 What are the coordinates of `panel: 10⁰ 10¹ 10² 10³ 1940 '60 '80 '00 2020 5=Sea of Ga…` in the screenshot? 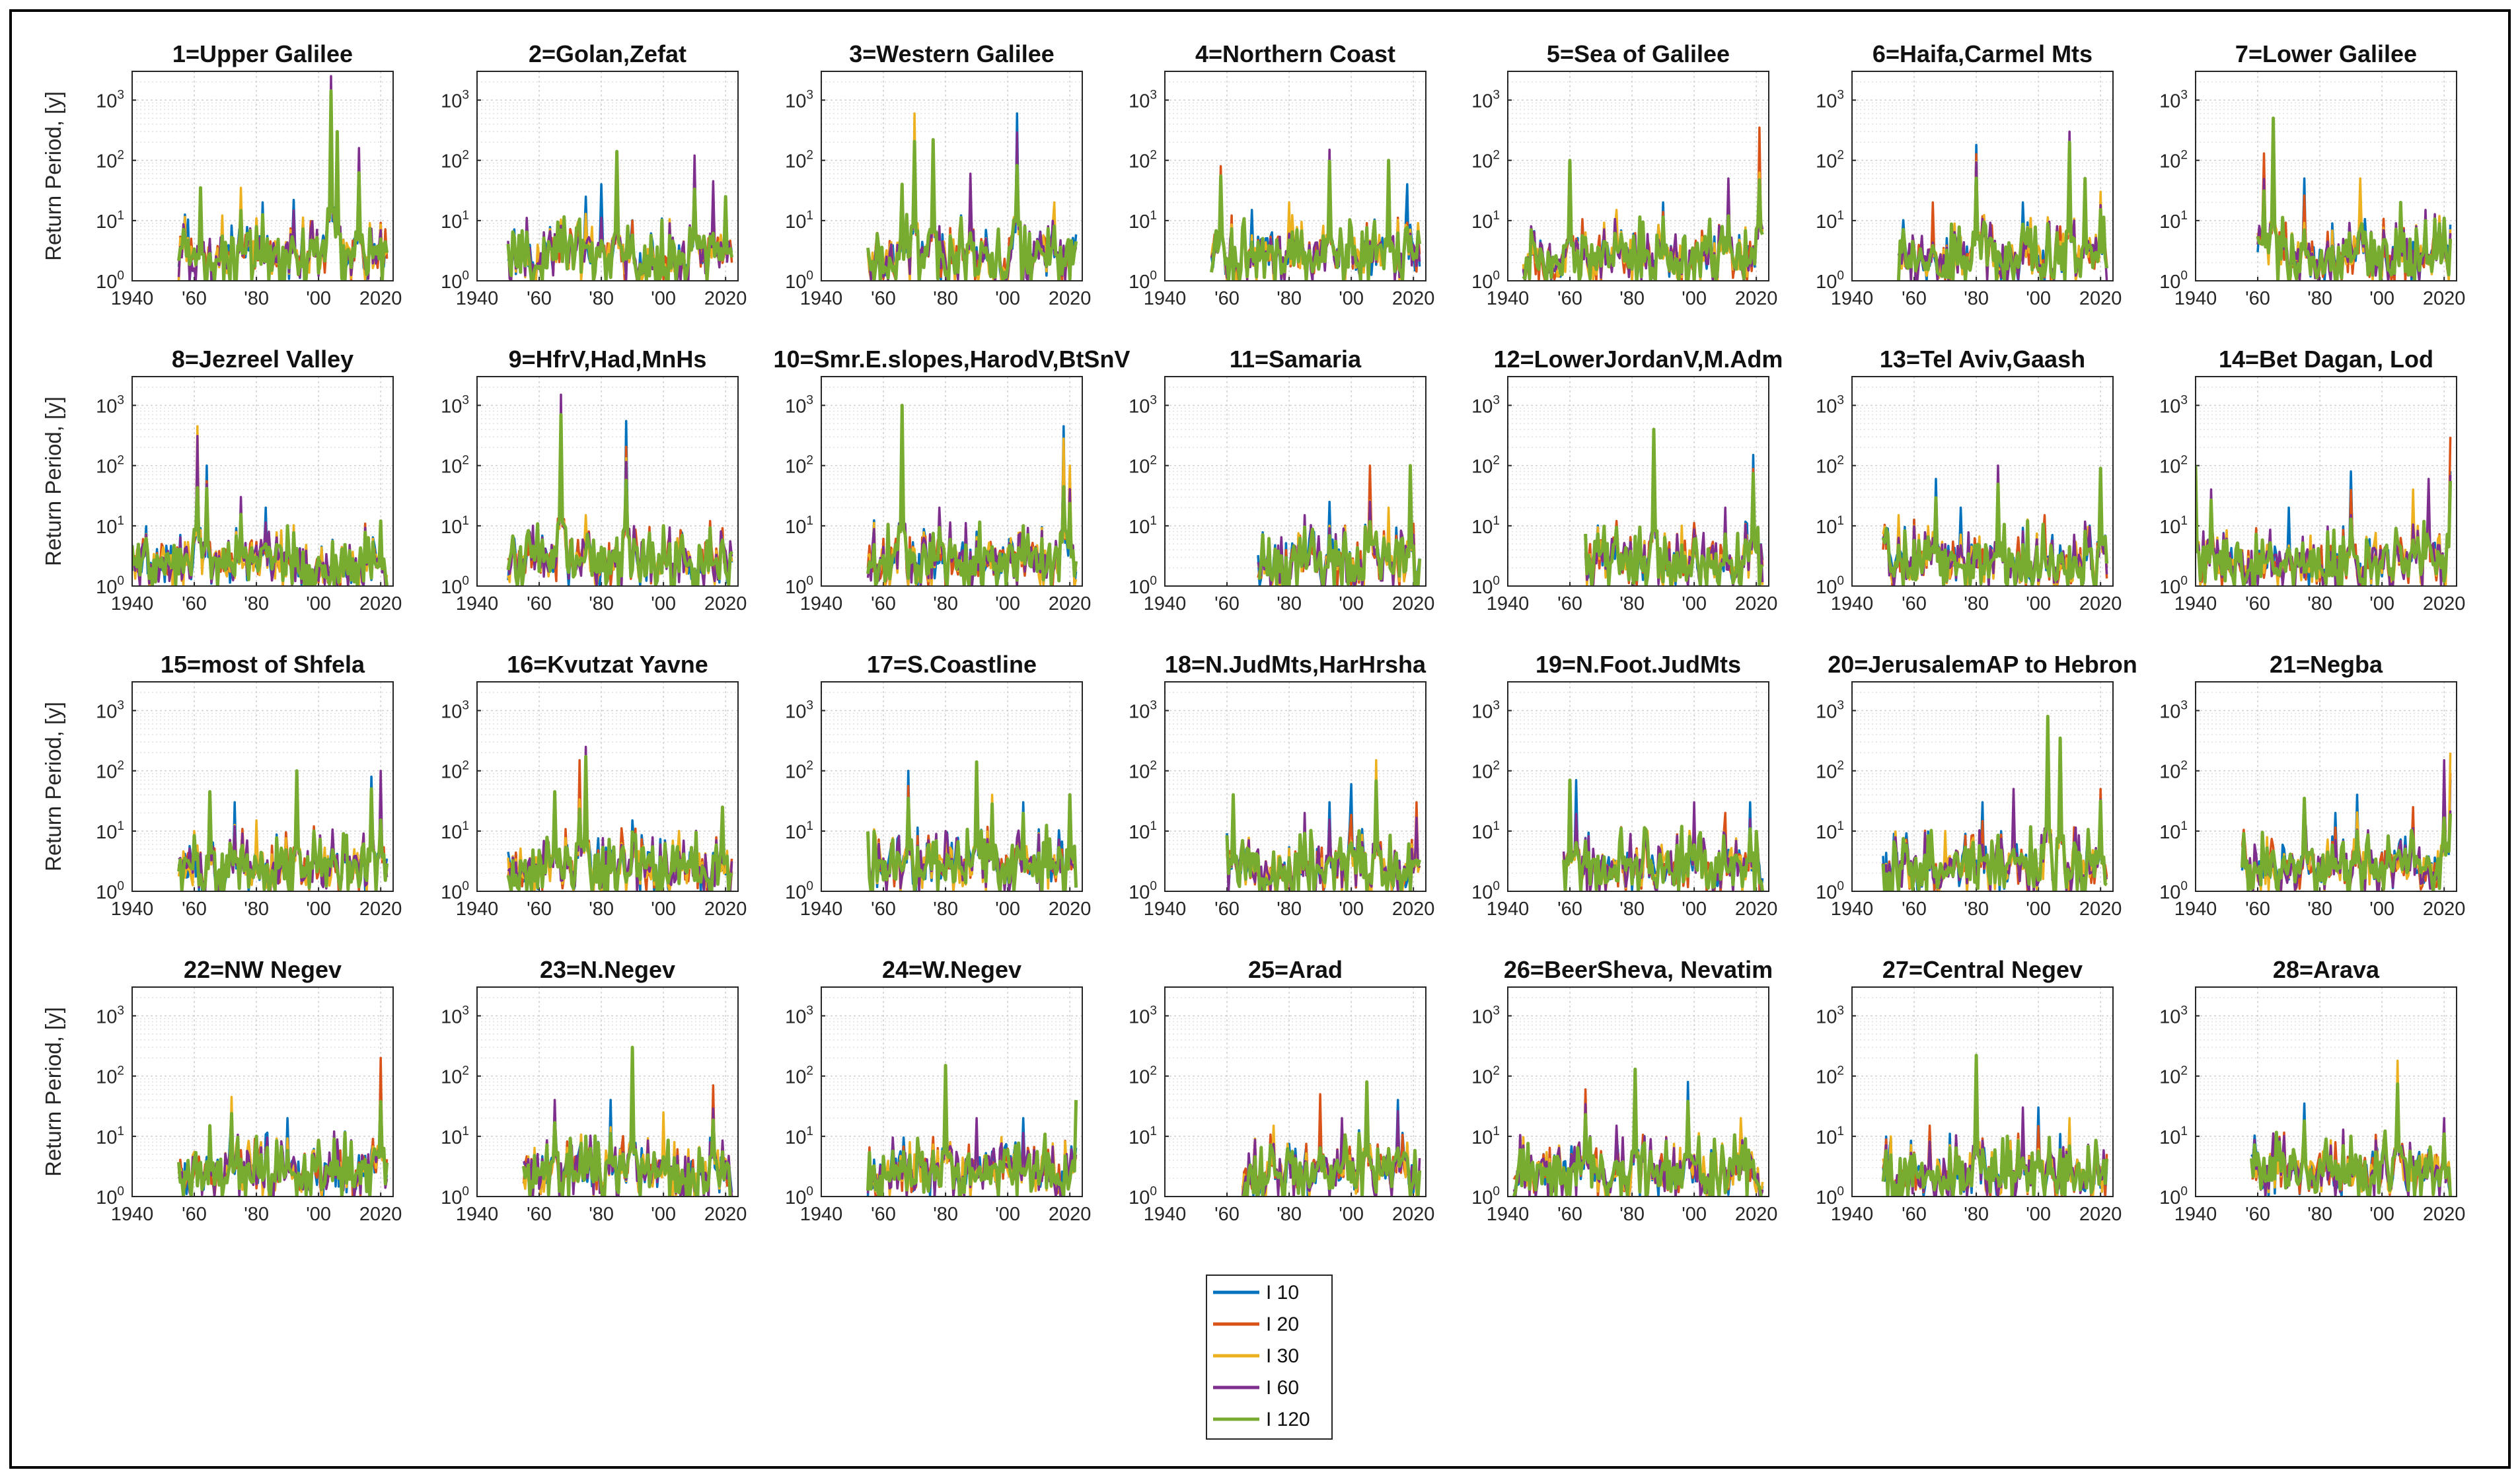 It's located at (1624, 175).